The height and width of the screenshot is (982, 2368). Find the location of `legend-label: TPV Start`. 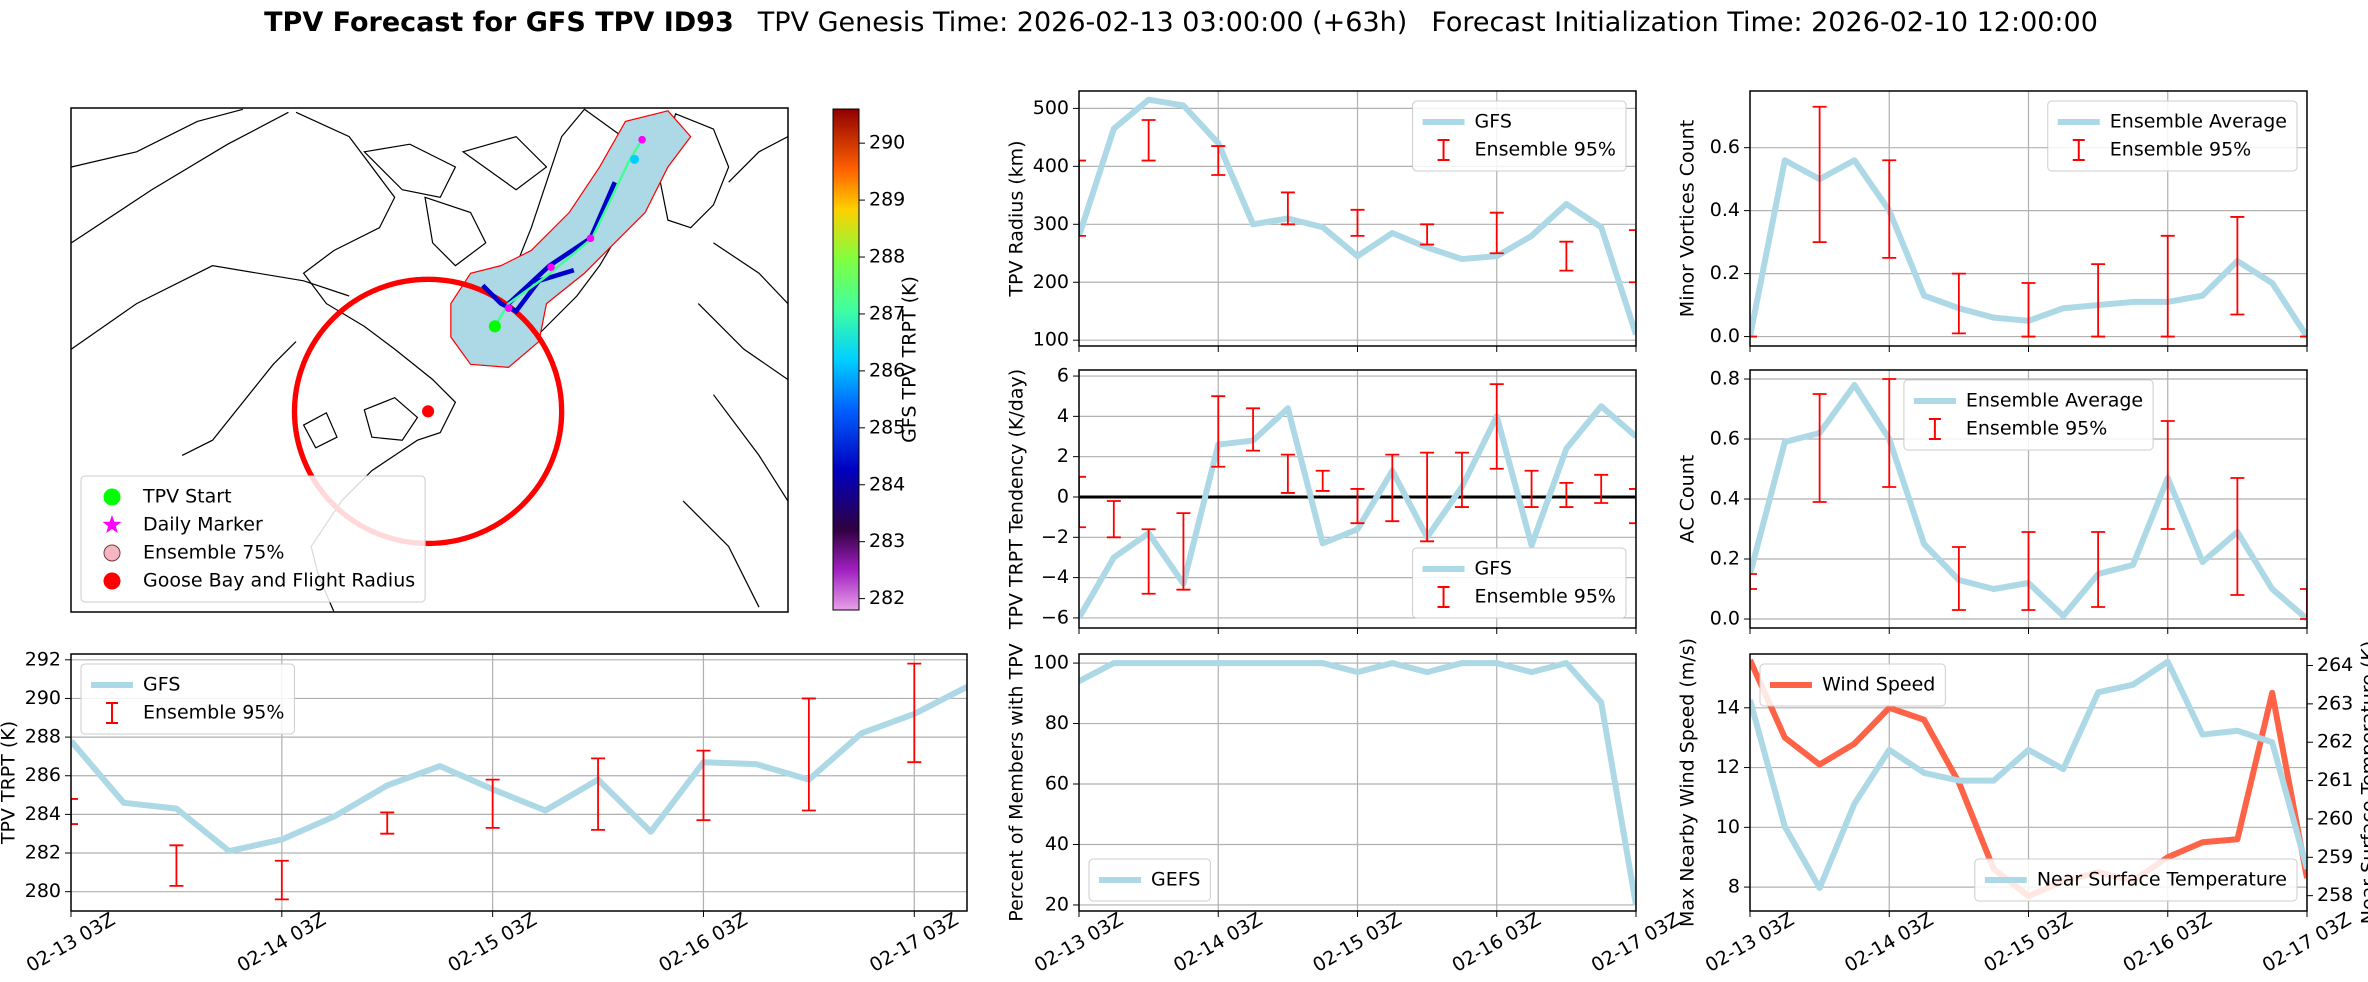

legend-label: TPV Start is located at coordinates (187, 497).